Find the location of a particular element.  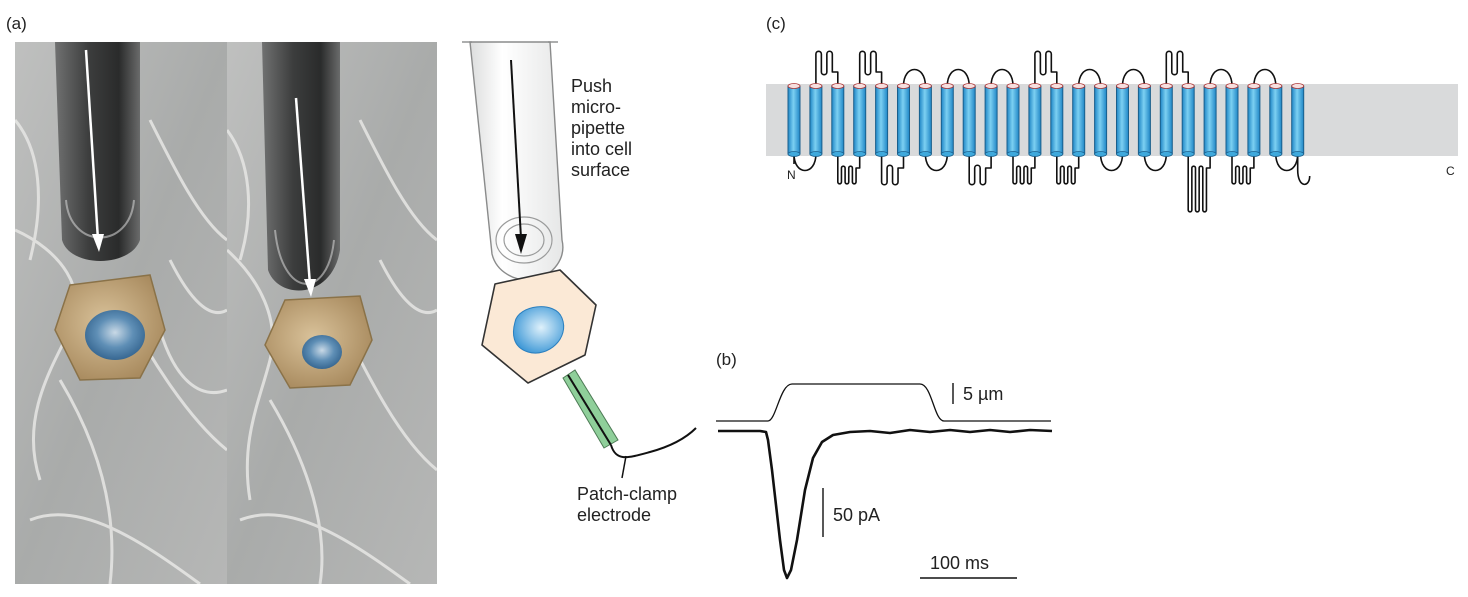

membrane-band is located at coordinates (1112, 120).